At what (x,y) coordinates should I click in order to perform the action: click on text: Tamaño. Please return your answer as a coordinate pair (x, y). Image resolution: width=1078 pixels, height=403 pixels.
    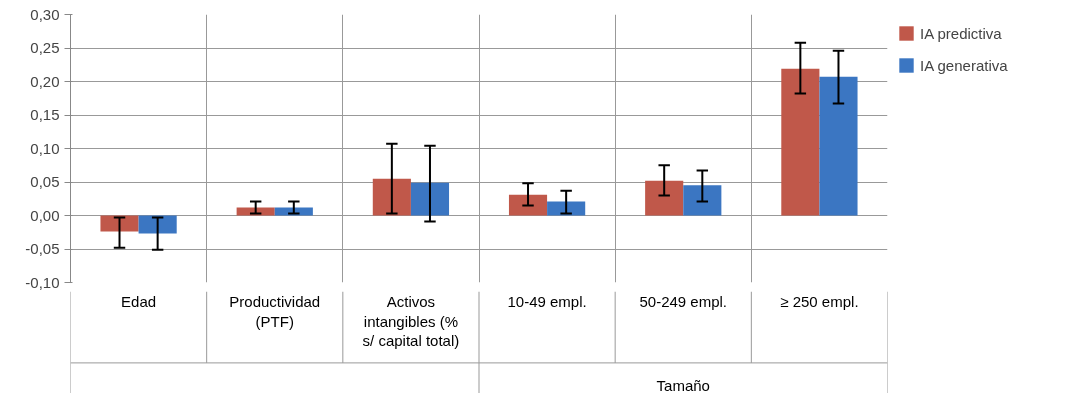
    Looking at the image, I should click on (683, 385).